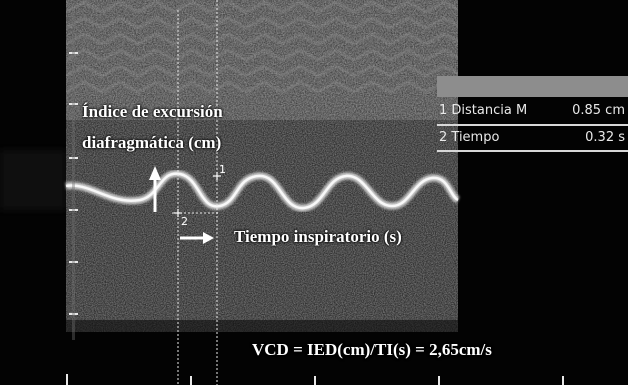 Image resolution: width=628 pixels, height=385 pixels. I want to click on marker-2-label: 2, so click(184, 221).